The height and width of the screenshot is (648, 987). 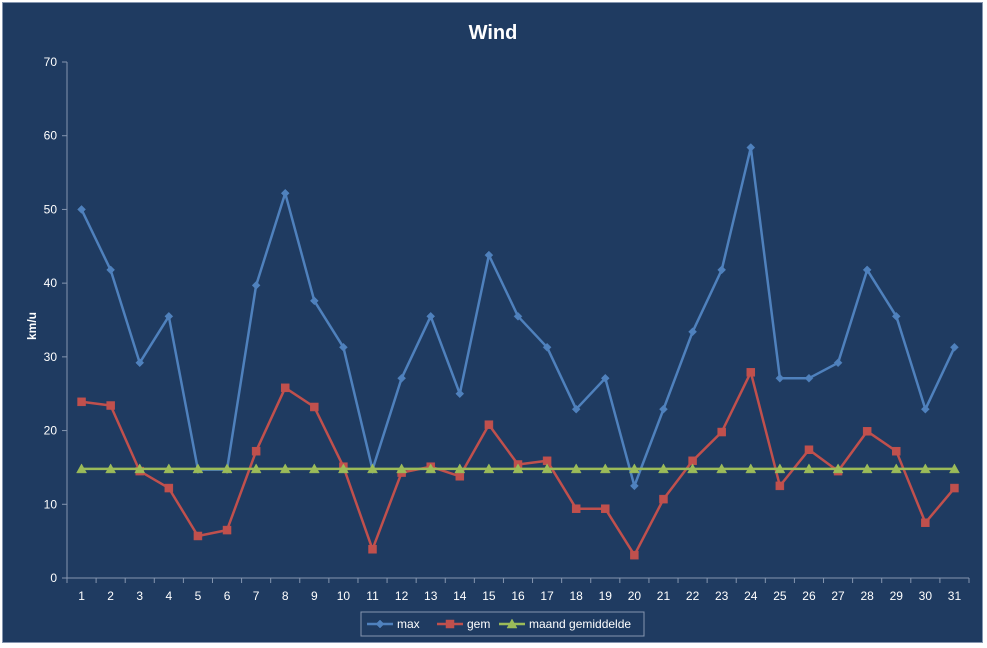 I want to click on x-tick-label: 15, so click(x=489, y=596).